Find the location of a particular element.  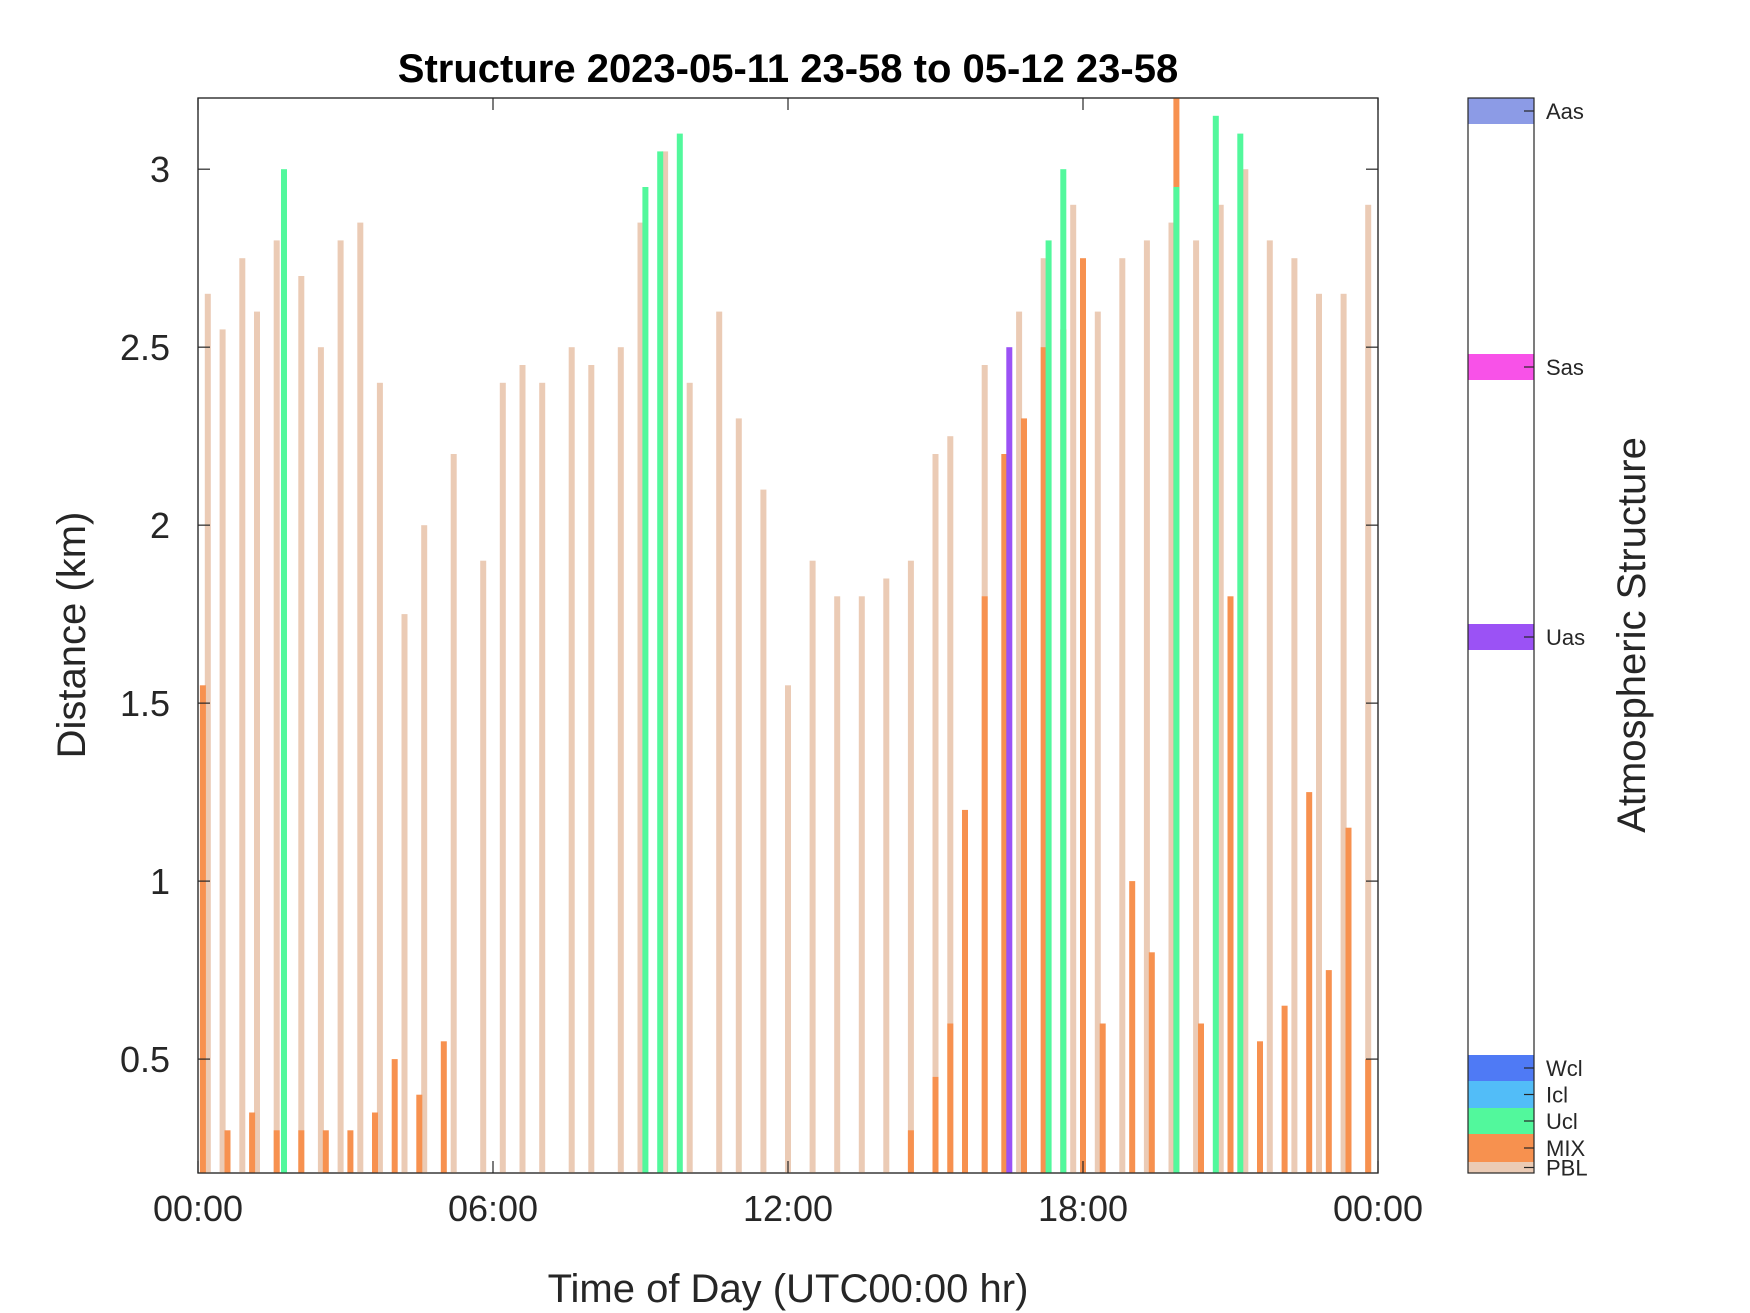

y-tick-labels: 0.5 1 1.5 2 2.5 3 is located at coordinates (145, 614).